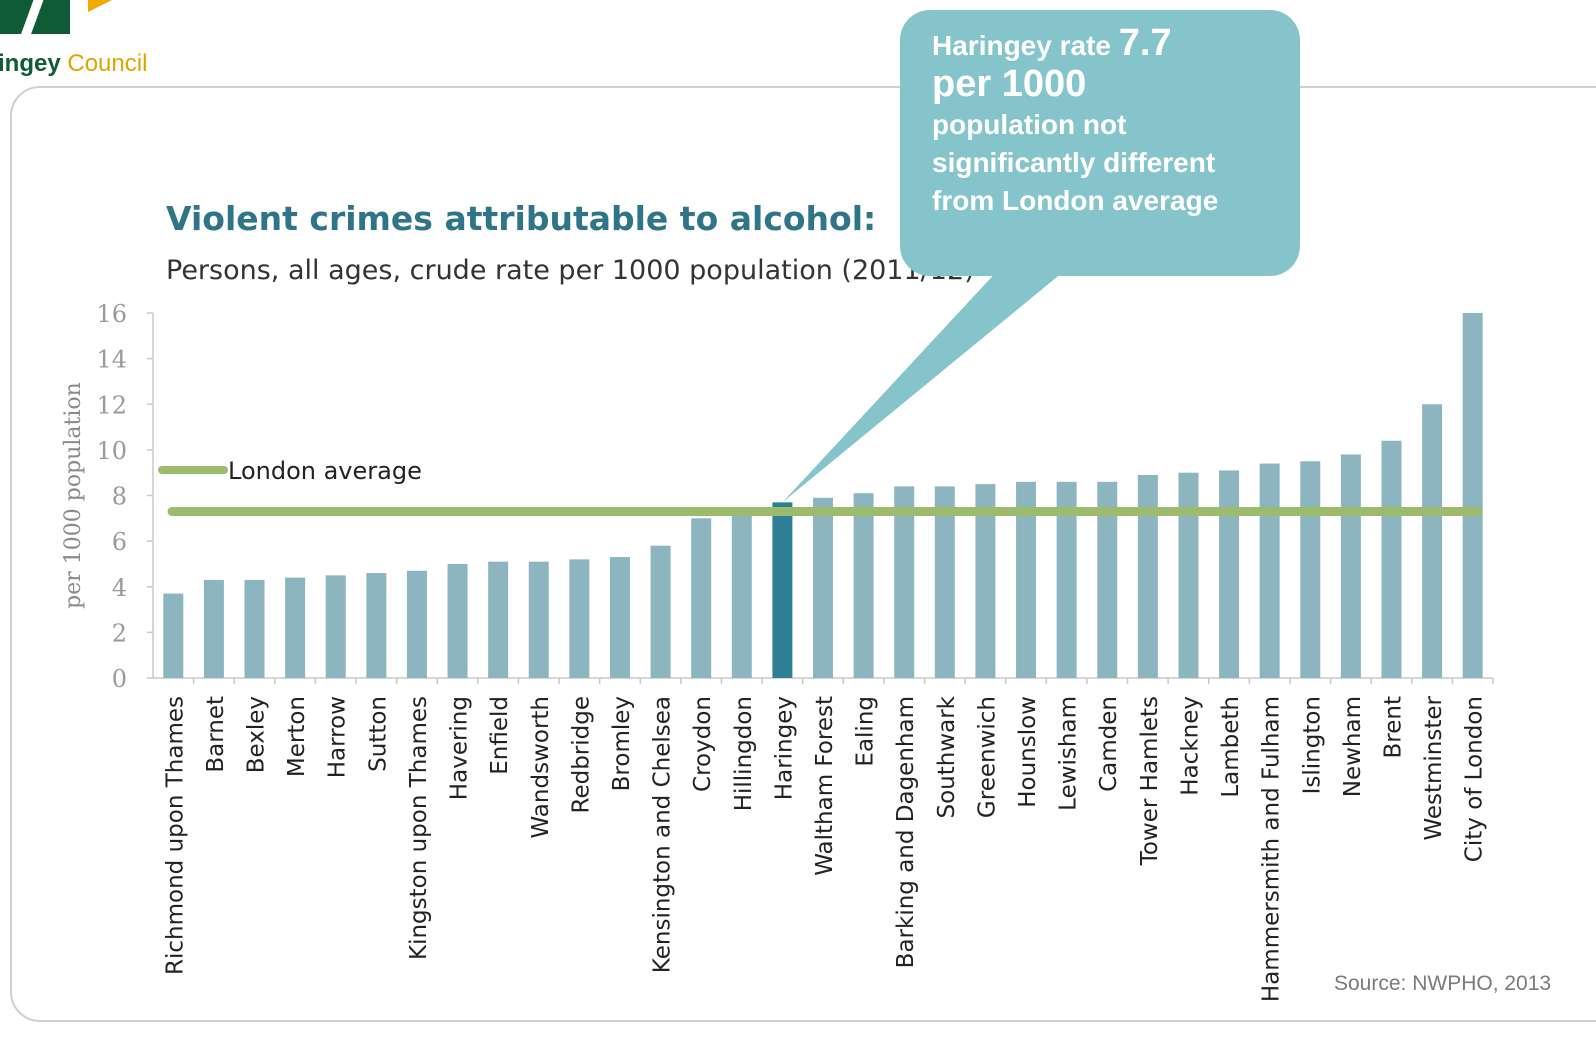 The height and width of the screenshot is (1042, 1596). Describe the element at coordinates (175, 835) in the screenshot. I see `x-tick-label: Richmond upon Thames` at that location.